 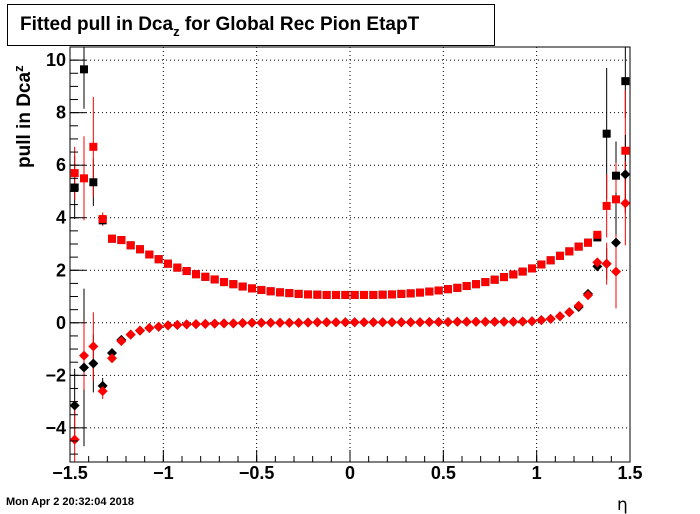 What do you see at coordinates (61, 270) in the screenshot?
I see `y-tick-label: 2` at bounding box center [61, 270].